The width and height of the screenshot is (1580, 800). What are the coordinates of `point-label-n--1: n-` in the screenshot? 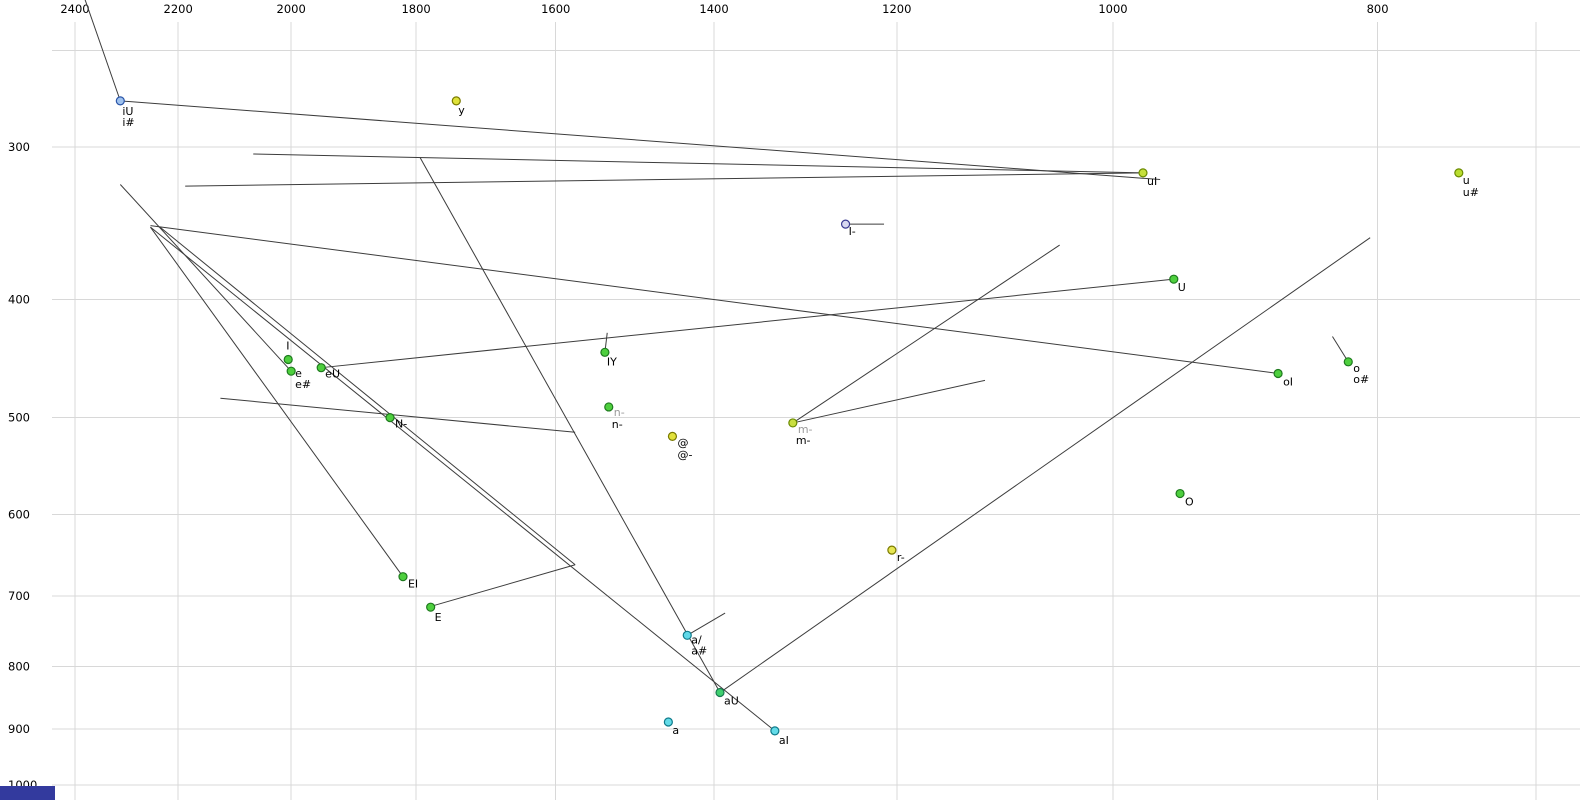 It's located at (617, 424).